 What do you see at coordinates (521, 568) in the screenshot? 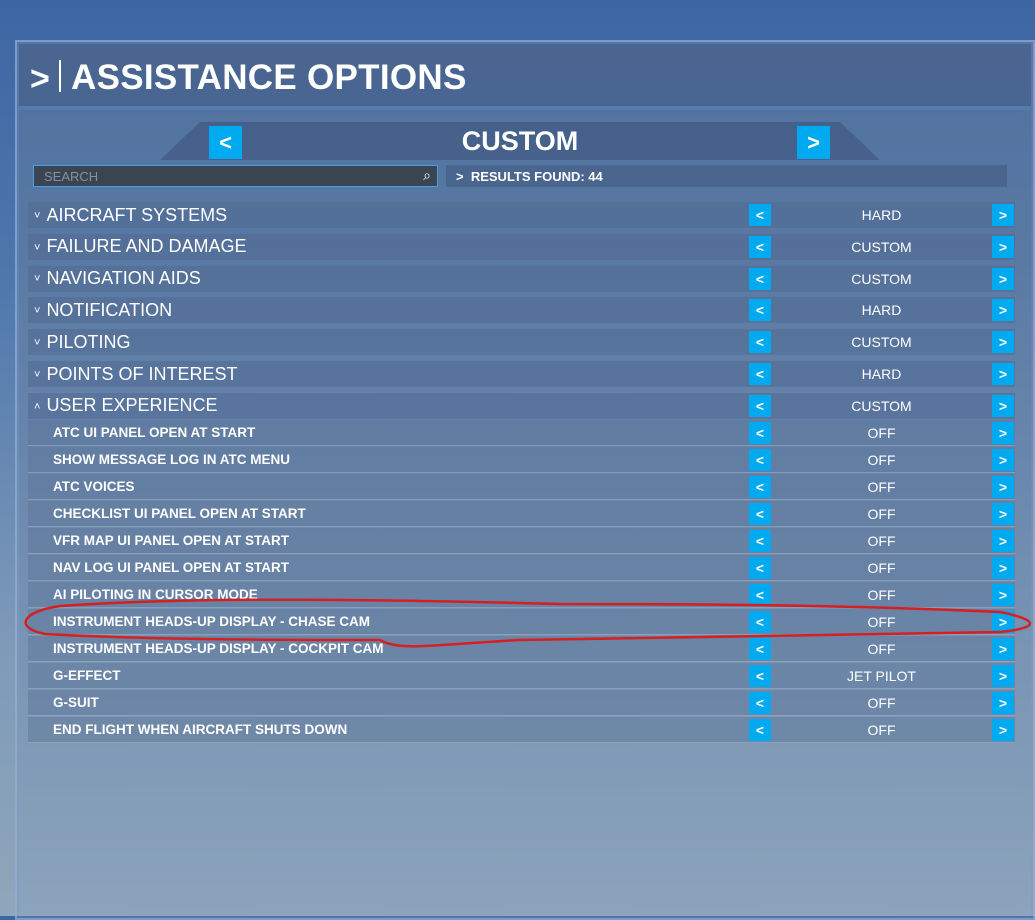
I see `option-row: NAV LOG UI PANEL OPEN AT START < OFF >` at bounding box center [521, 568].